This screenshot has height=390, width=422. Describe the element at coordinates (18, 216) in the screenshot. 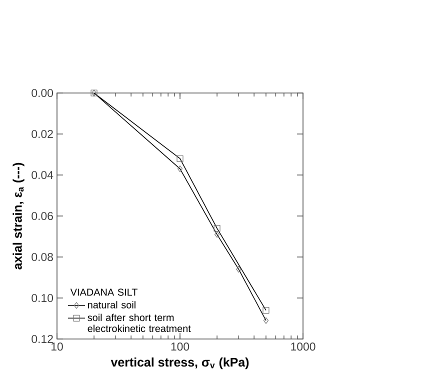

I see `y-axis-title: axial strain, ε$_{a}$ (---)` at that location.